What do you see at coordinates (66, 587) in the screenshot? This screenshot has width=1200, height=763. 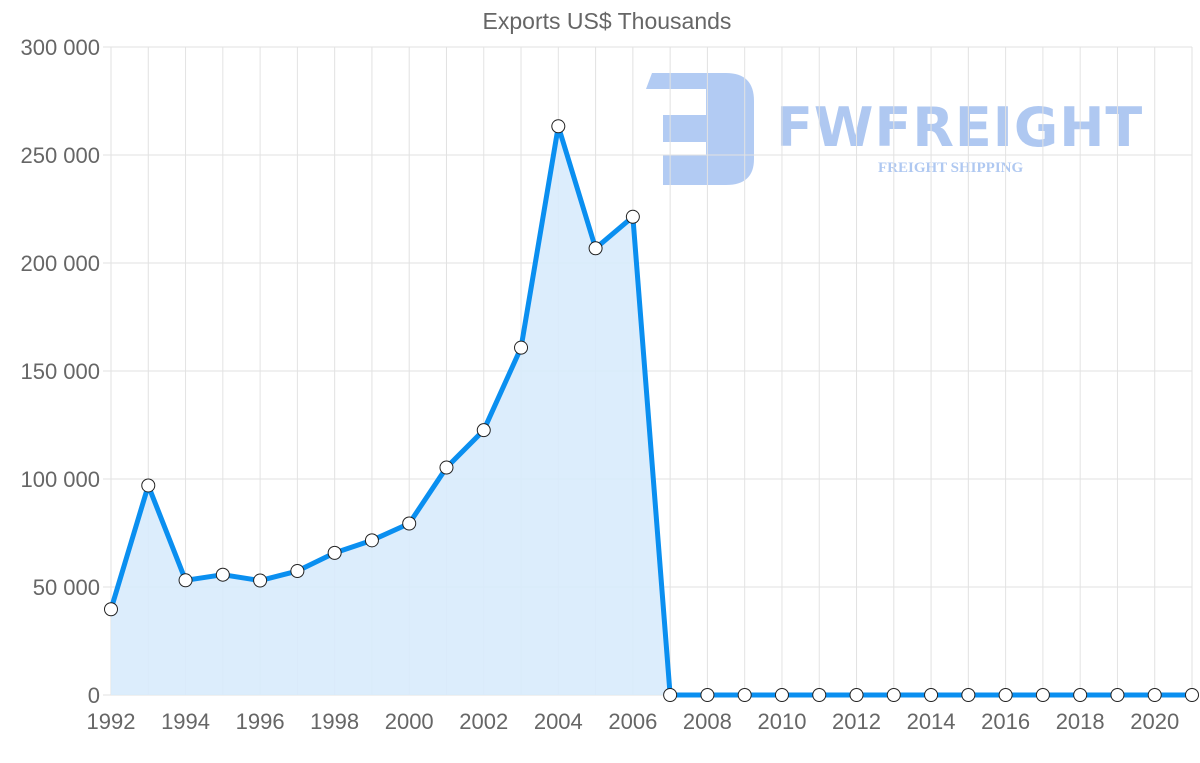 I see `y-tick-label: 50 000` at bounding box center [66, 587].